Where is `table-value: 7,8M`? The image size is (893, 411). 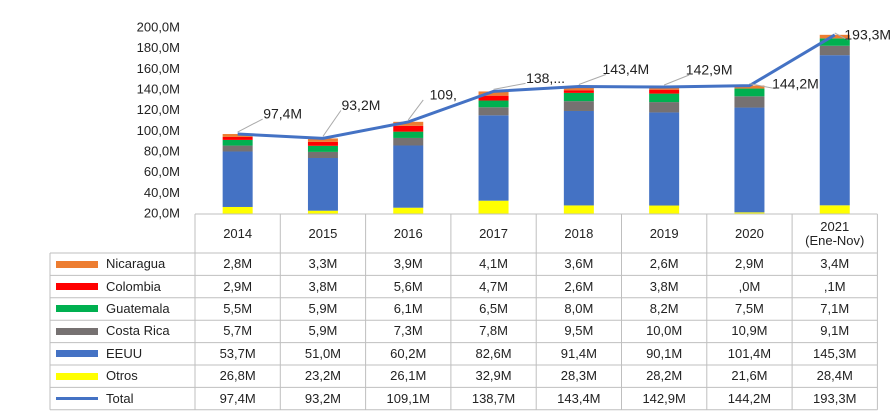 table-value: 7,8M is located at coordinates (493, 331).